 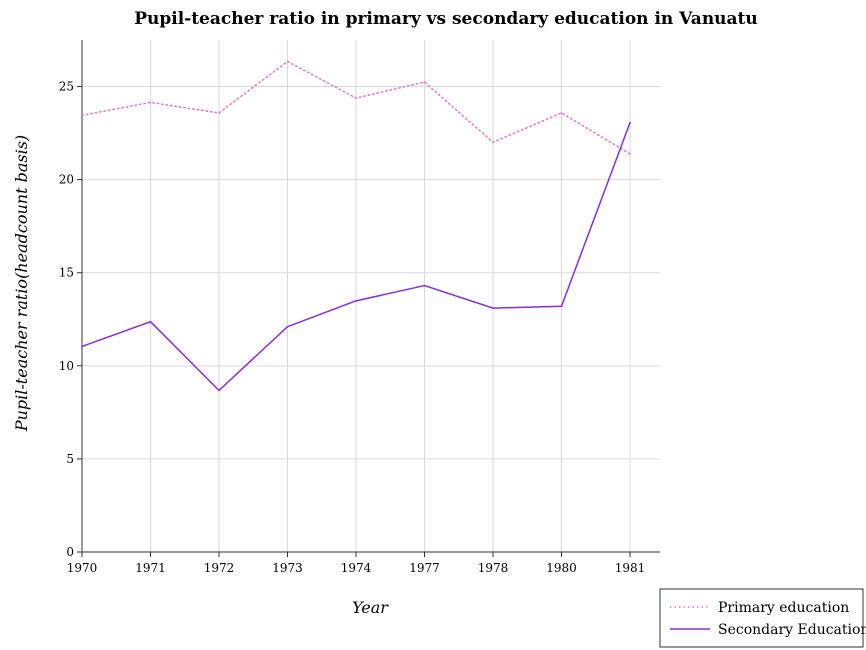 I want to click on x-tick-label: 1977, so click(x=424, y=568).